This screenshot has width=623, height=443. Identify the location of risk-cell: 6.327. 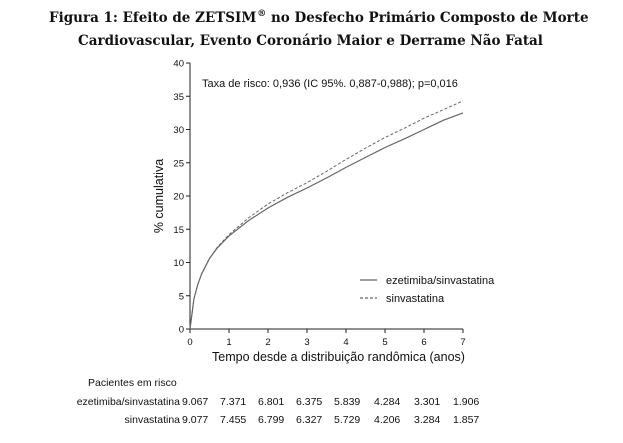
(309, 420).